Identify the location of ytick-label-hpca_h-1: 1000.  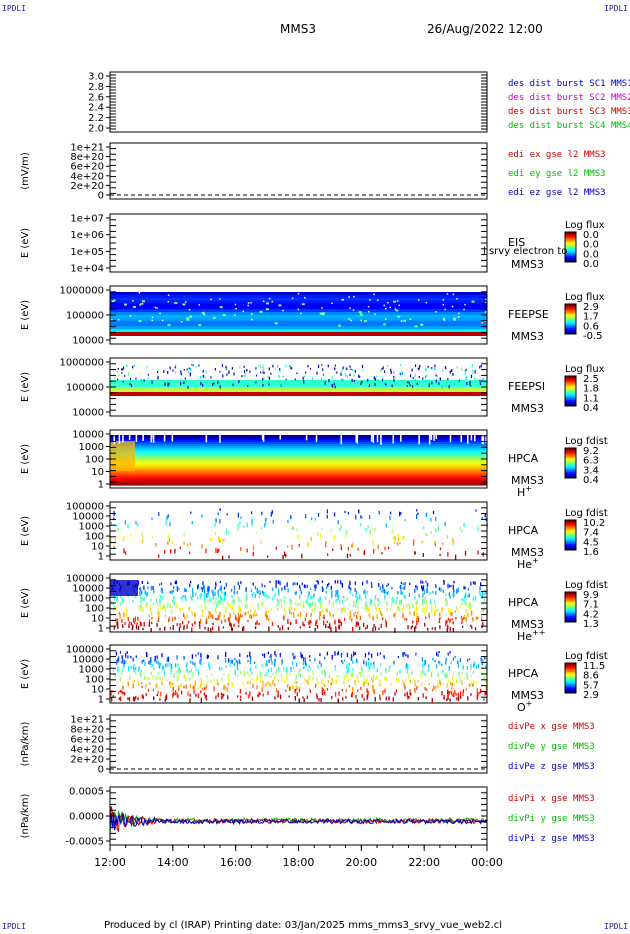
(91, 447).